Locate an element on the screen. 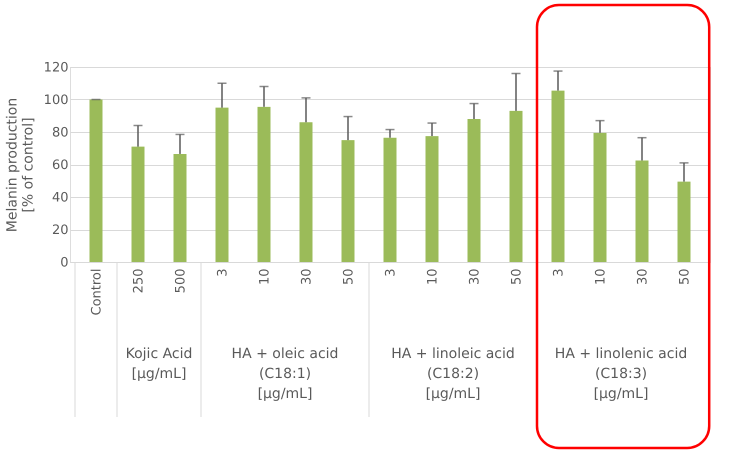 This screenshot has height=457, width=748. text: HA + oleic acid (C18:1) [µg/mL] is located at coordinates (285, 374).